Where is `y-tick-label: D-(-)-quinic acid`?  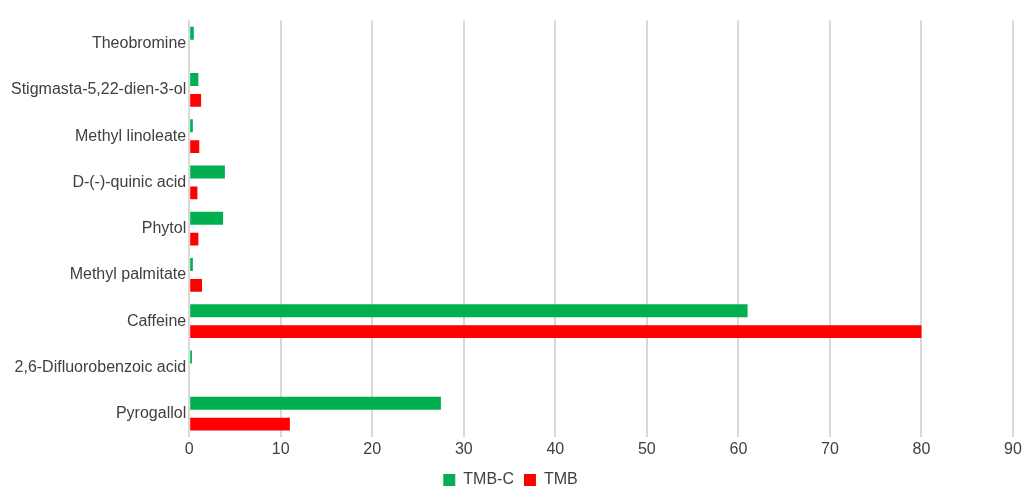
y-tick-label: D-(-)-quinic acid is located at coordinates (129, 181).